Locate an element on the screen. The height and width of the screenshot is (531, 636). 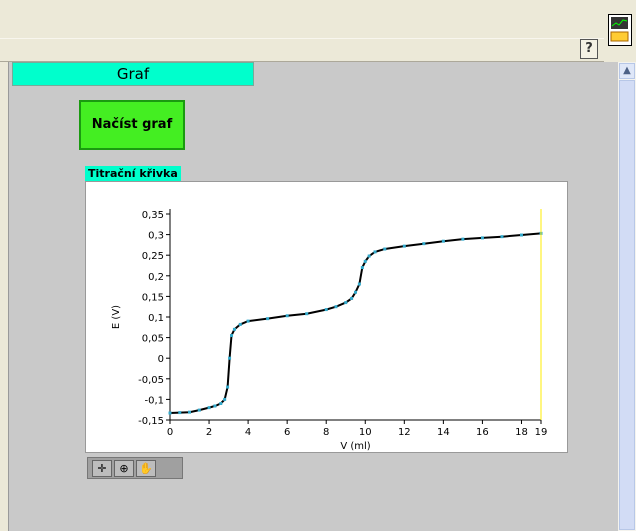
cursor-cross-icon: ✛ is located at coordinates (102, 468).